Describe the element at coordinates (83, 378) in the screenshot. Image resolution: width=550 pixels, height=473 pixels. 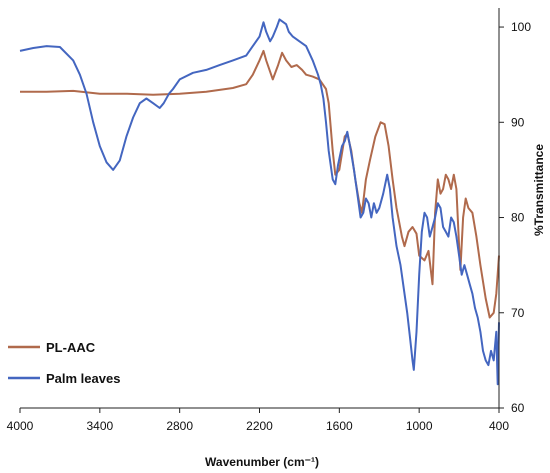
I see `legend-label-palm-leaves: Palm leaves` at that location.